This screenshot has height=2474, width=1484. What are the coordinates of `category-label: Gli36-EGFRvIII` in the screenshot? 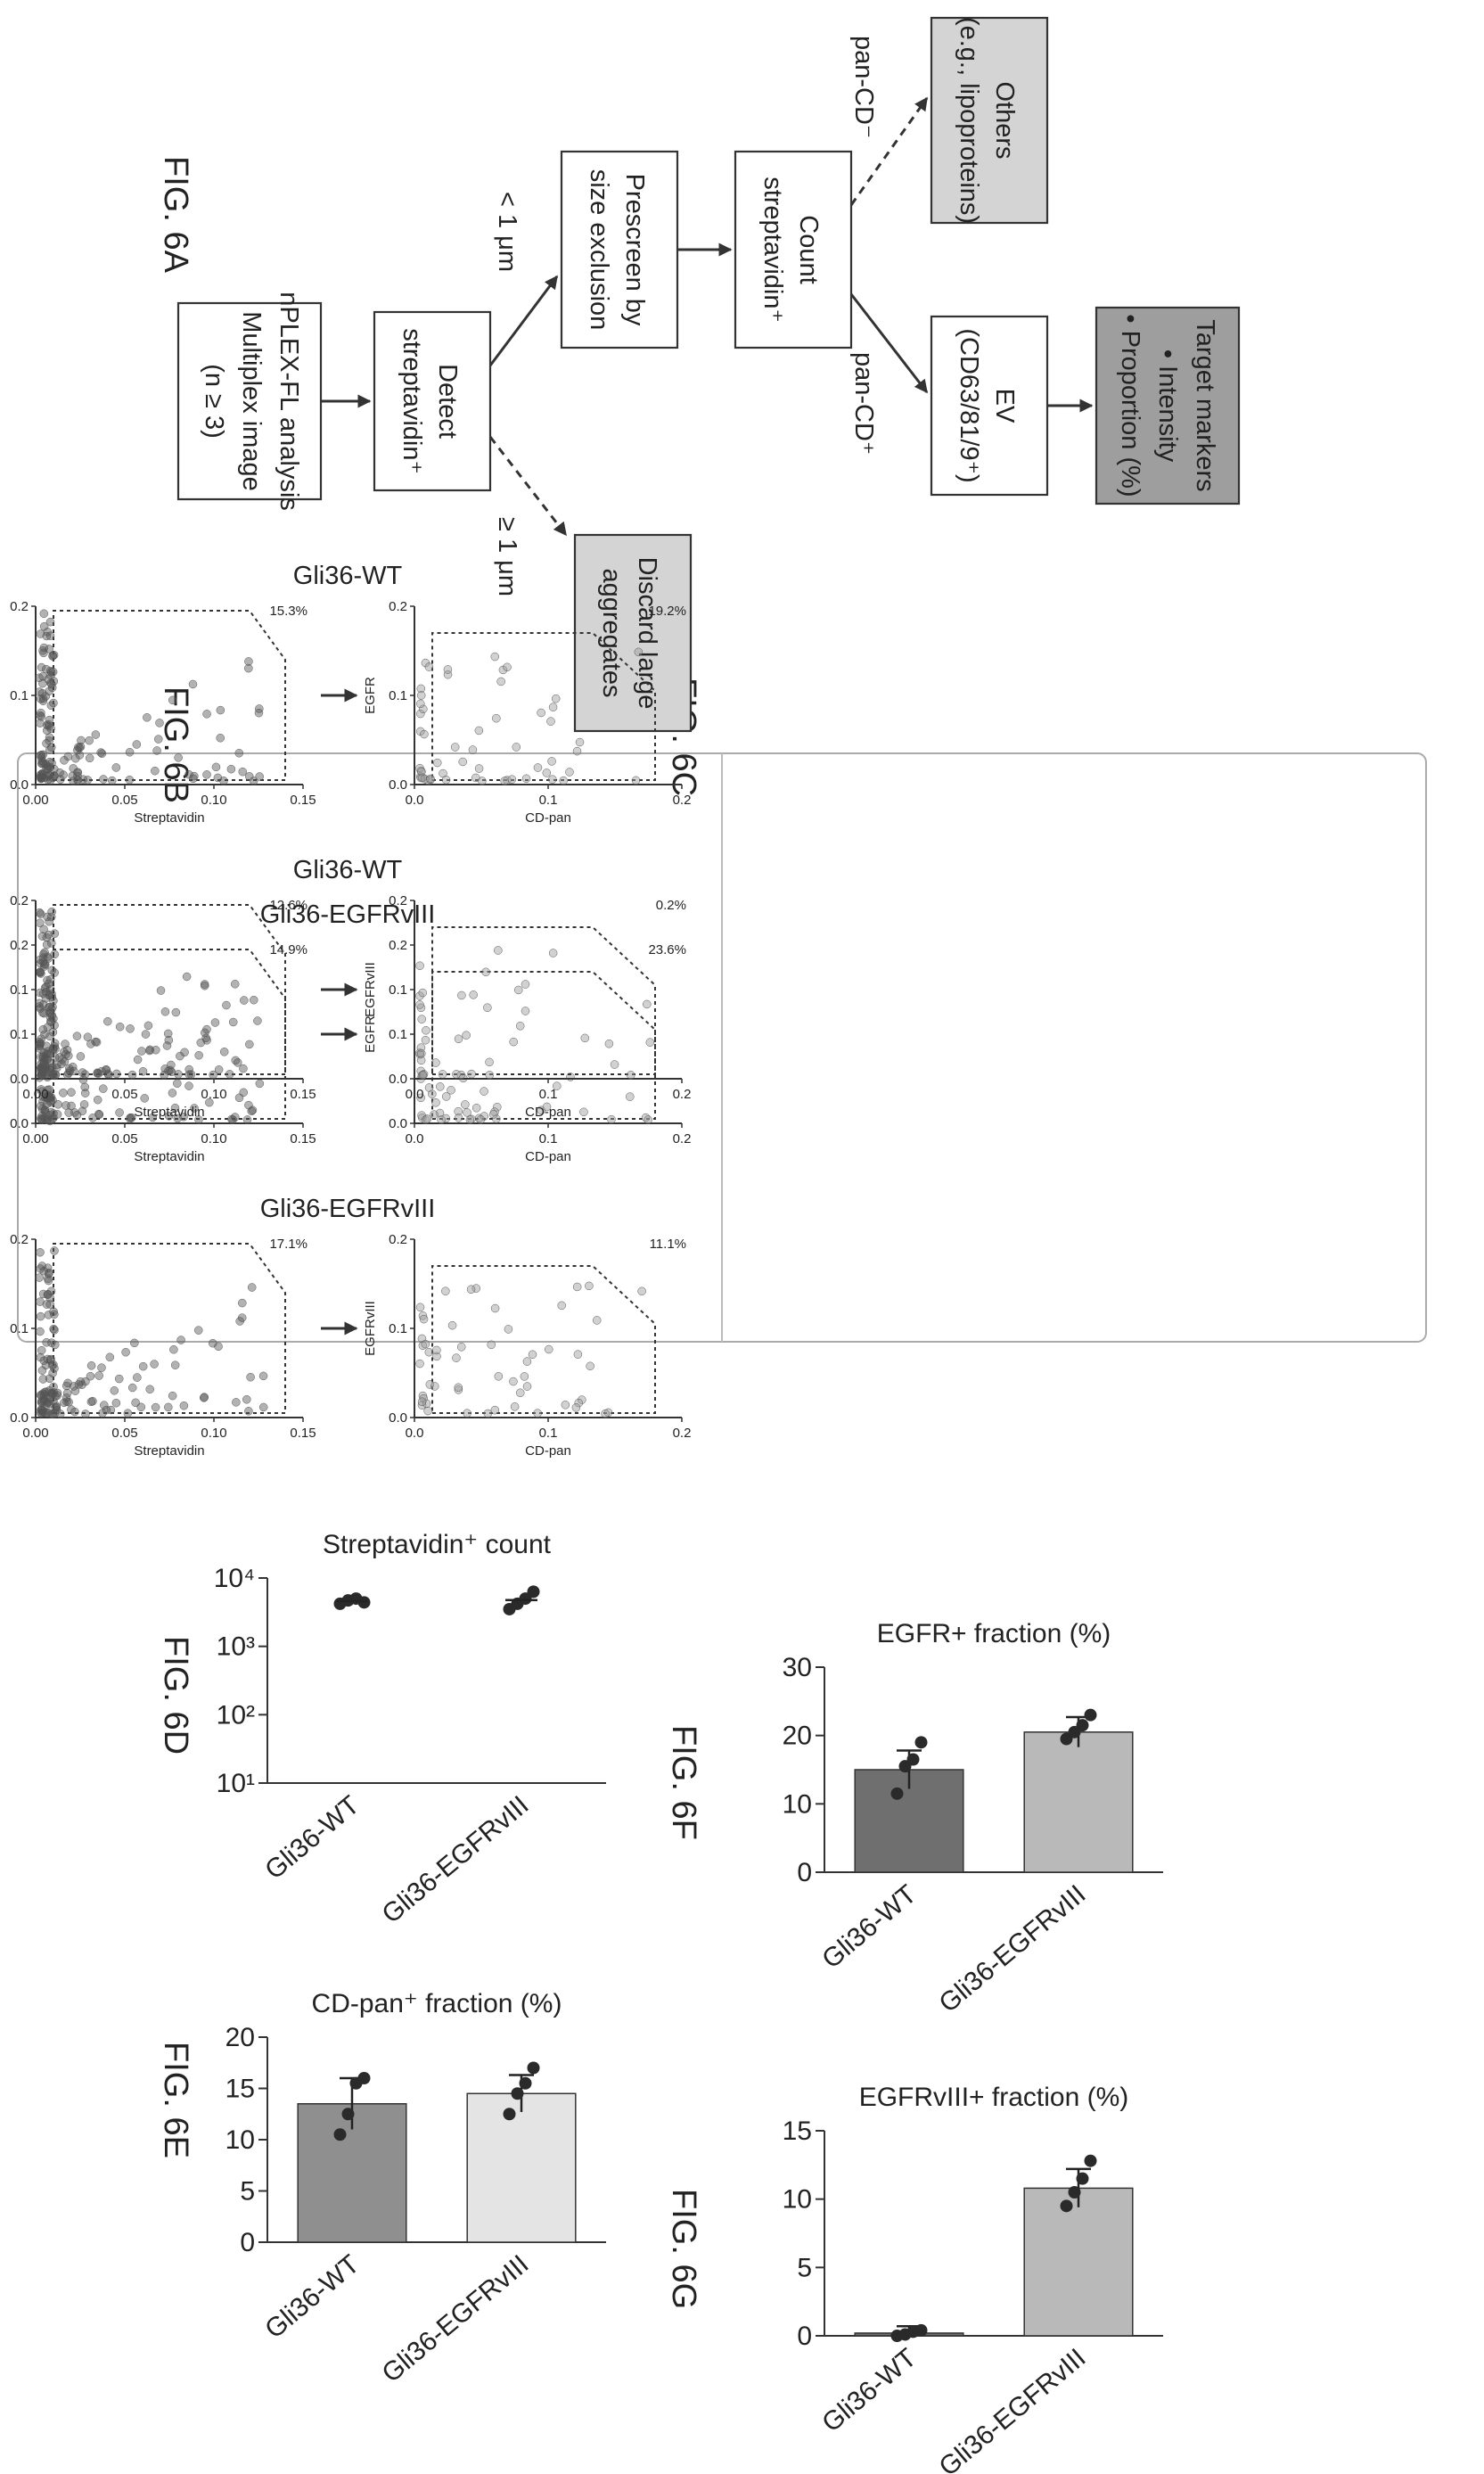 It's located at (455, 1860).